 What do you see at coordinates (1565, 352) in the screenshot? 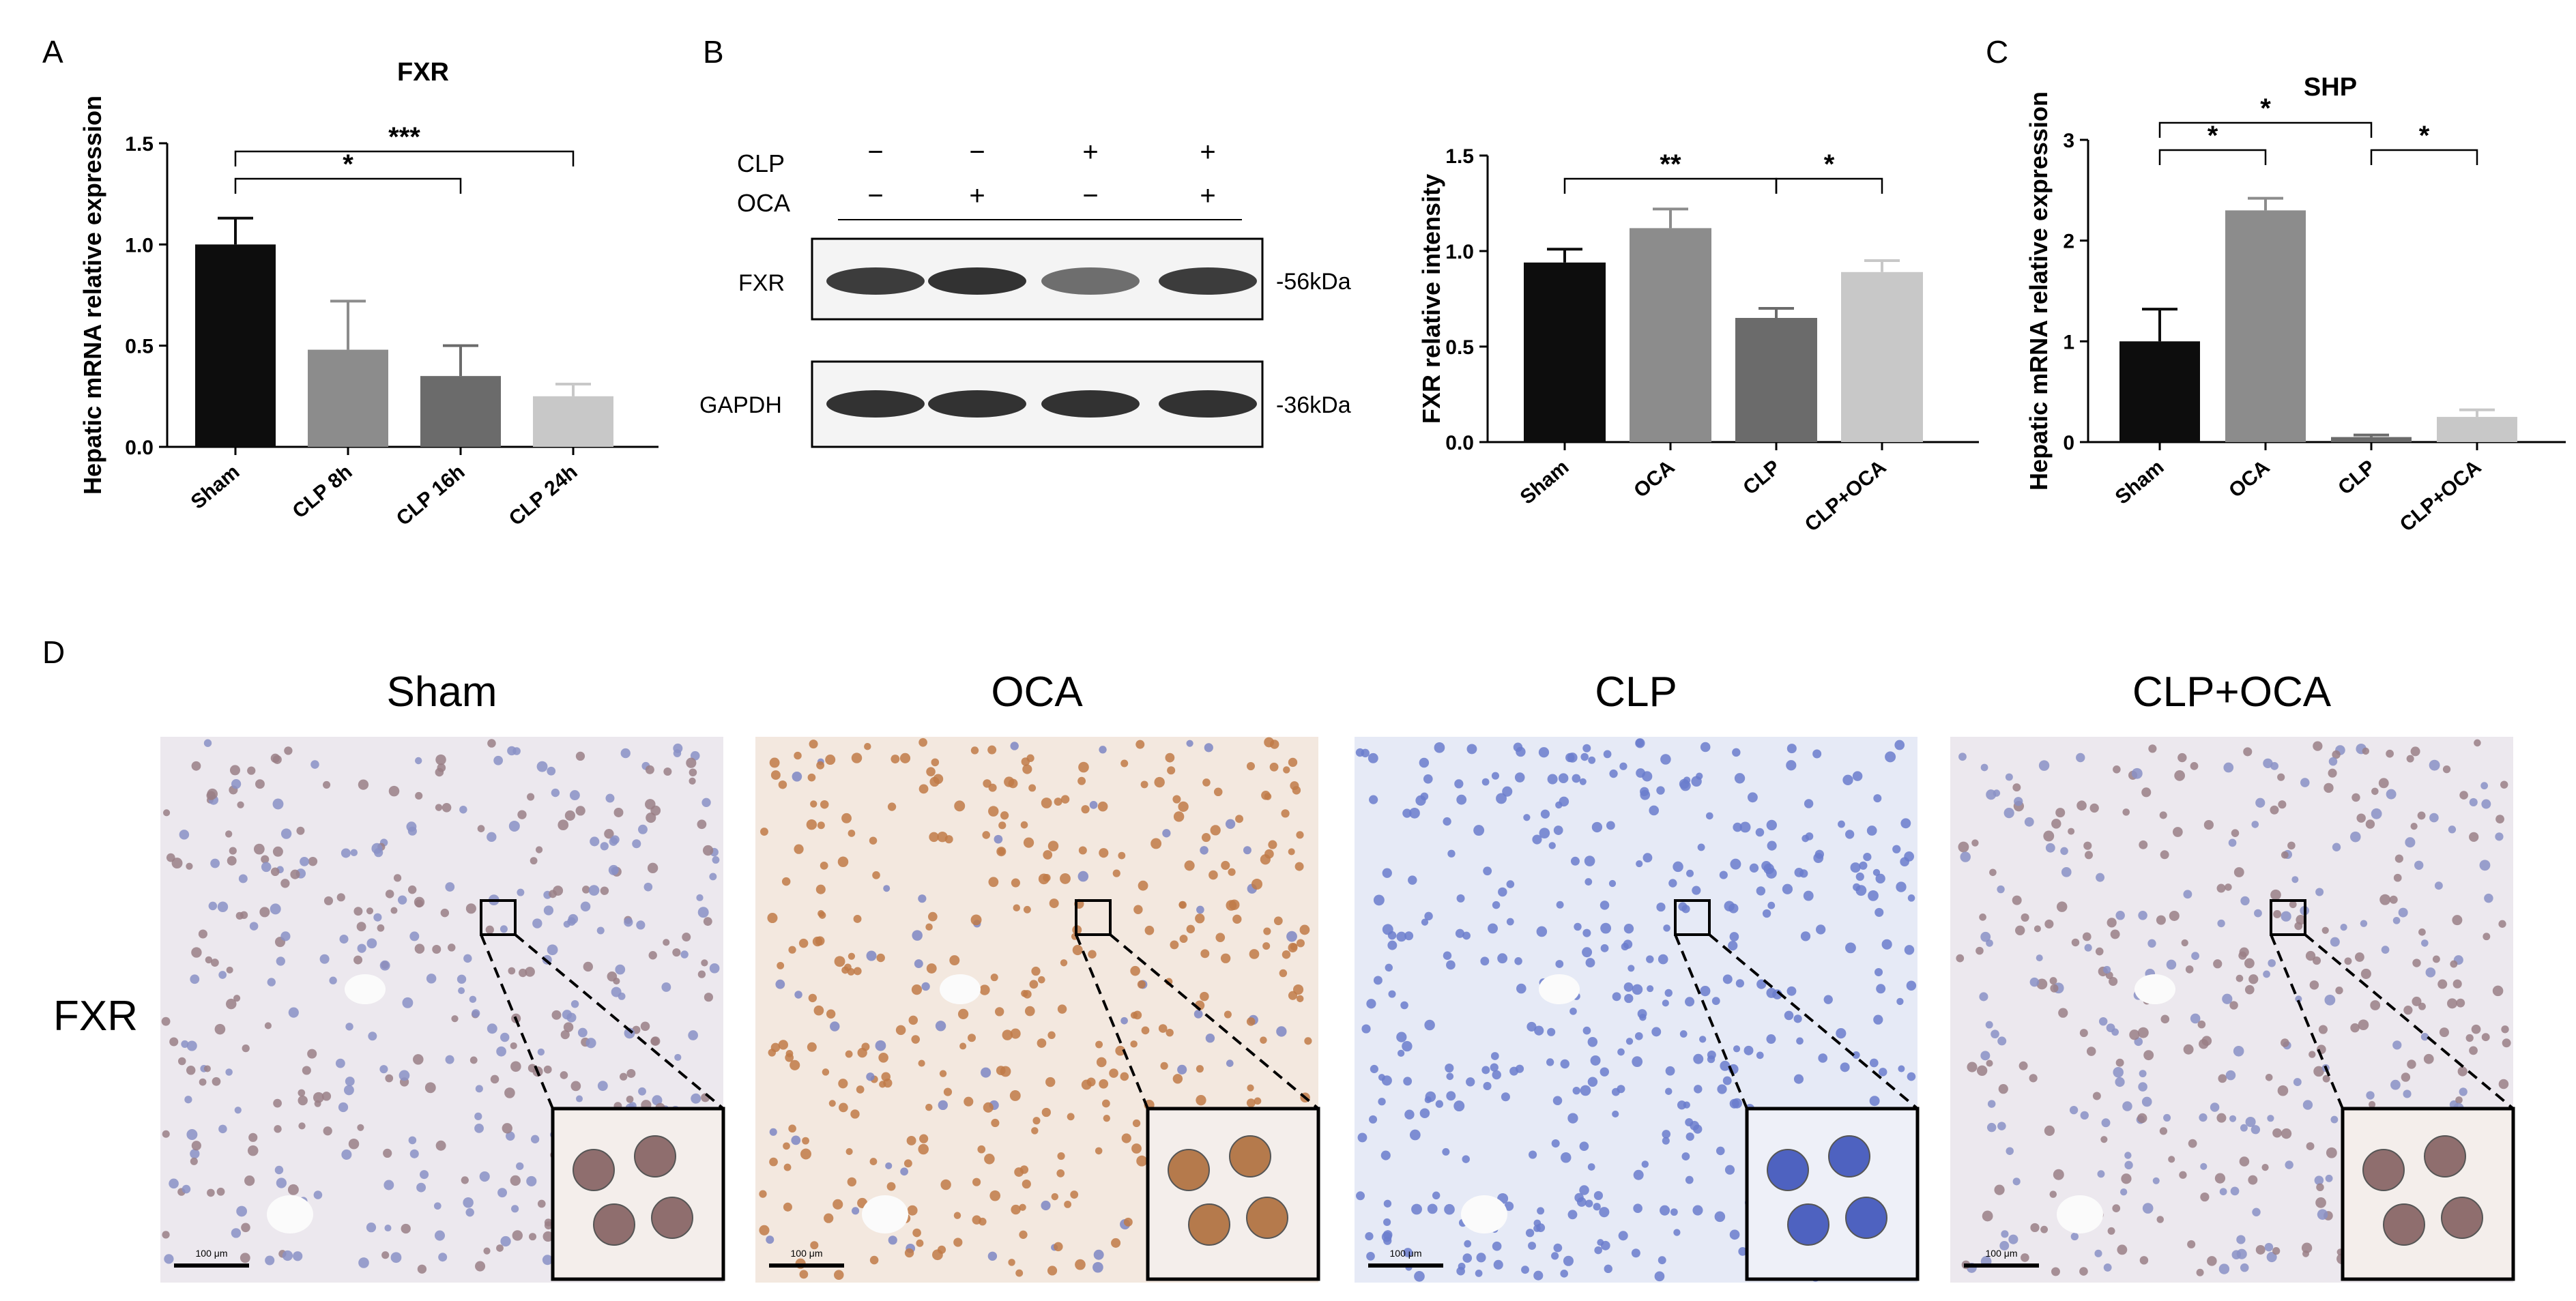
I see `bar` at bounding box center [1565, 352].